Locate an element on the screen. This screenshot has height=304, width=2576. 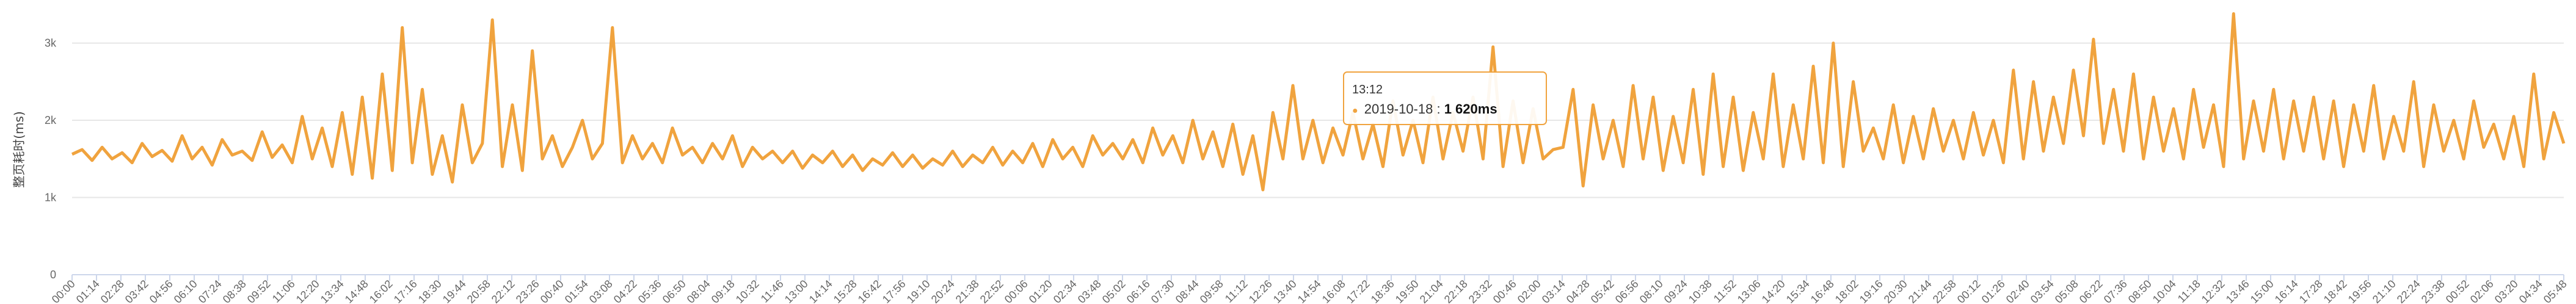
x-tick-label: 16:02 is located at coordinates (381, 291).